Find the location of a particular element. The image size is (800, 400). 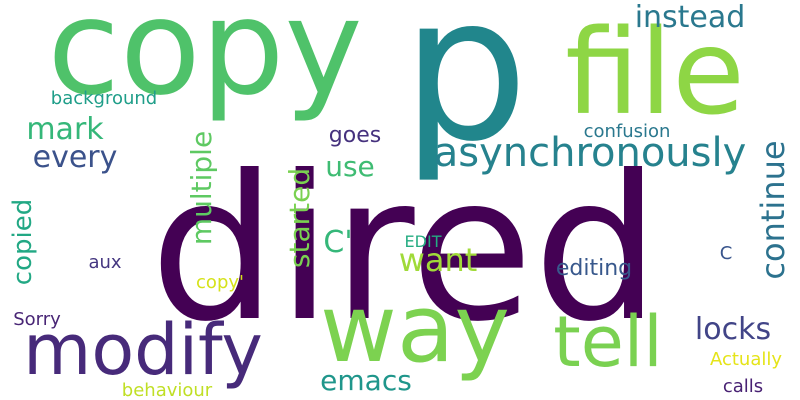

word-edit: EDIT is located at coordinates (423, 241).